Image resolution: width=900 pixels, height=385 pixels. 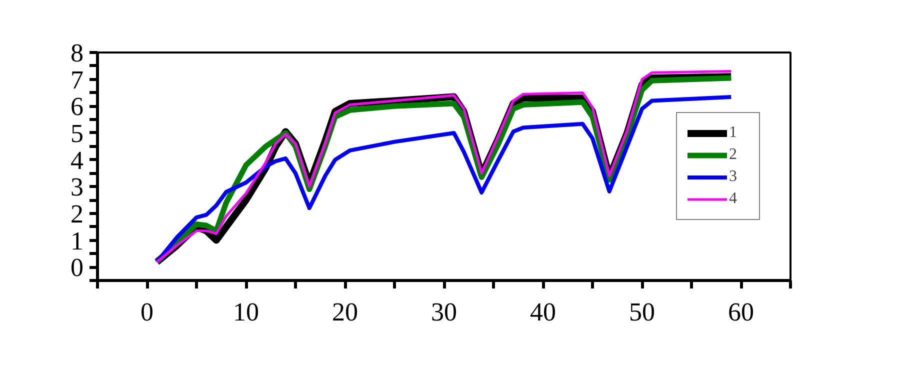 What do you see at coordinates (77, 160) in the screenshot?
I see `y-tick-label: 4` at bounding box center [77, 160].